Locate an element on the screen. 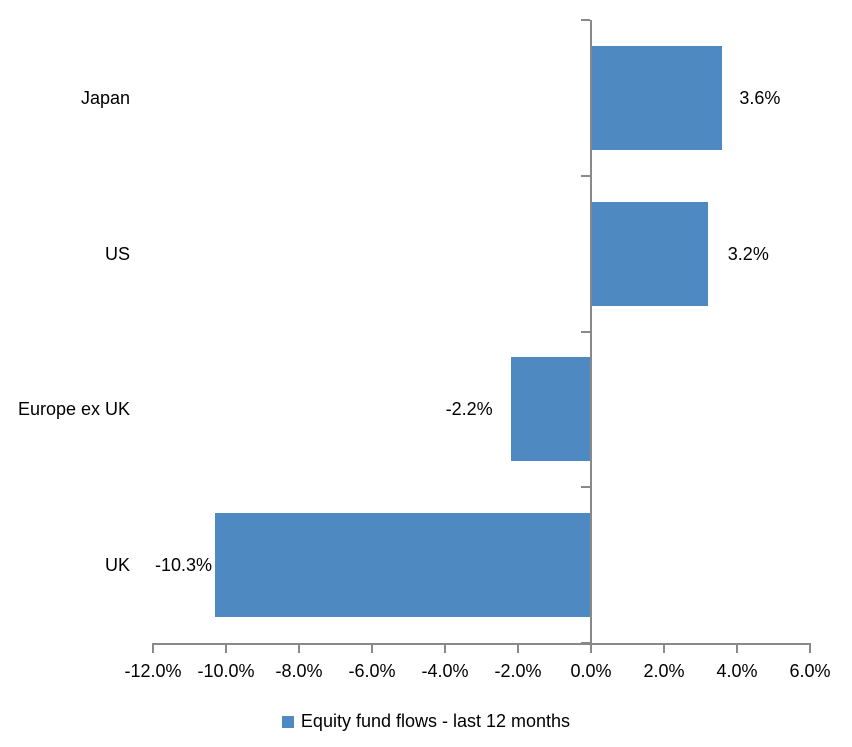  bar-value-label-uk: -10.3% is located at coordinates (184, 565).